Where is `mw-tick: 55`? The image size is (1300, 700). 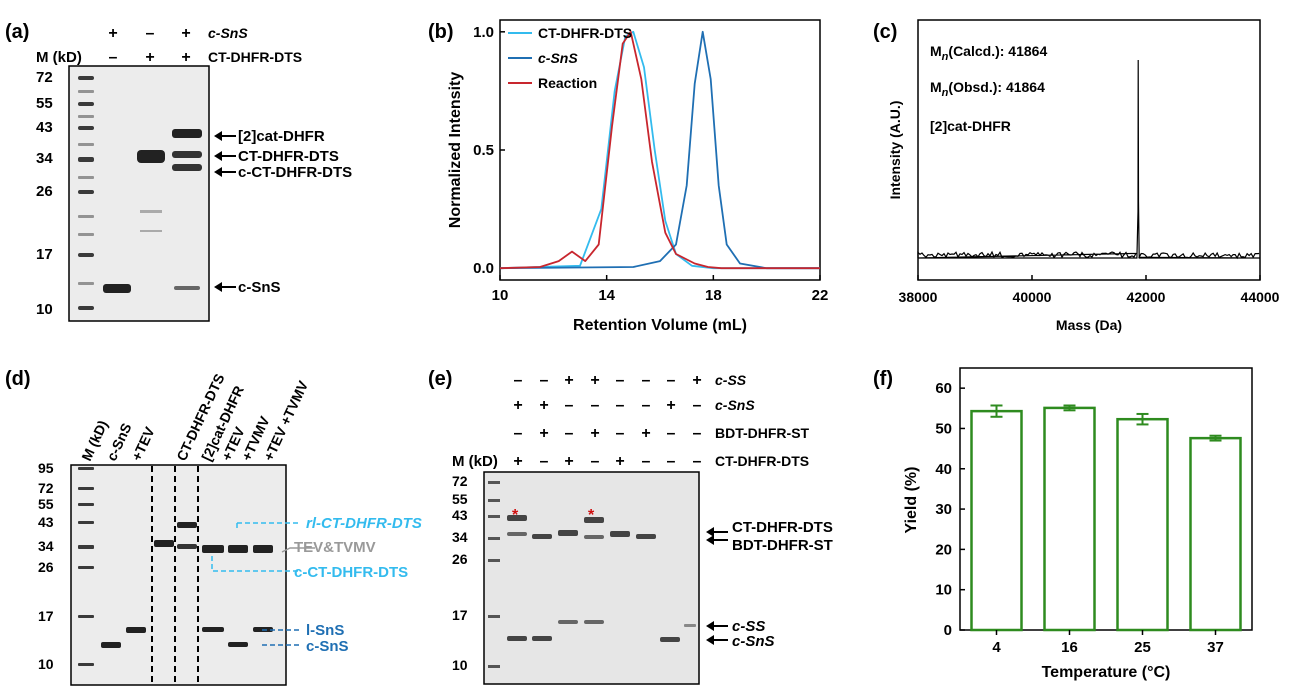 mw-tick: 55 is located at coordinates (44, 103).